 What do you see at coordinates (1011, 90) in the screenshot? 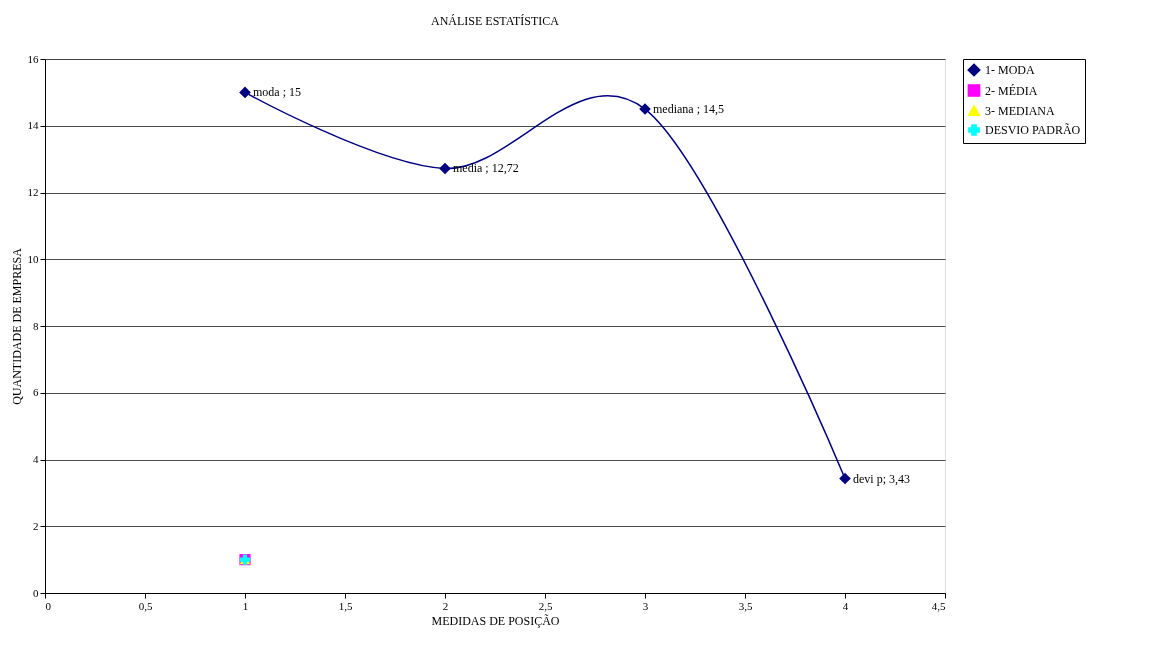
I see `legend-label: 2- MÉDIA` at bounding box center [1011, 90].